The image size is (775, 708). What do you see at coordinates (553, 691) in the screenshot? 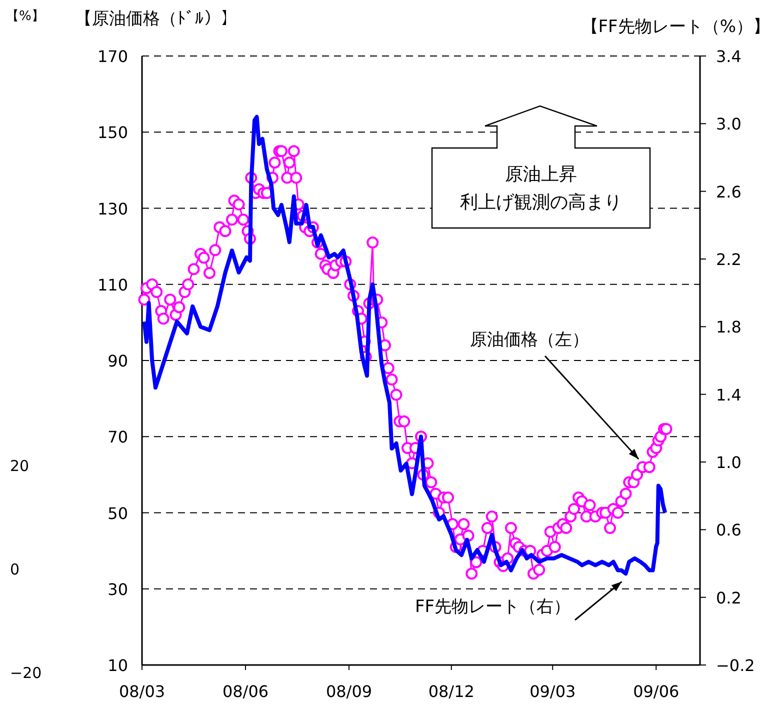
I see `x-tick-label: 09/03` at bounding box center [553, 691].